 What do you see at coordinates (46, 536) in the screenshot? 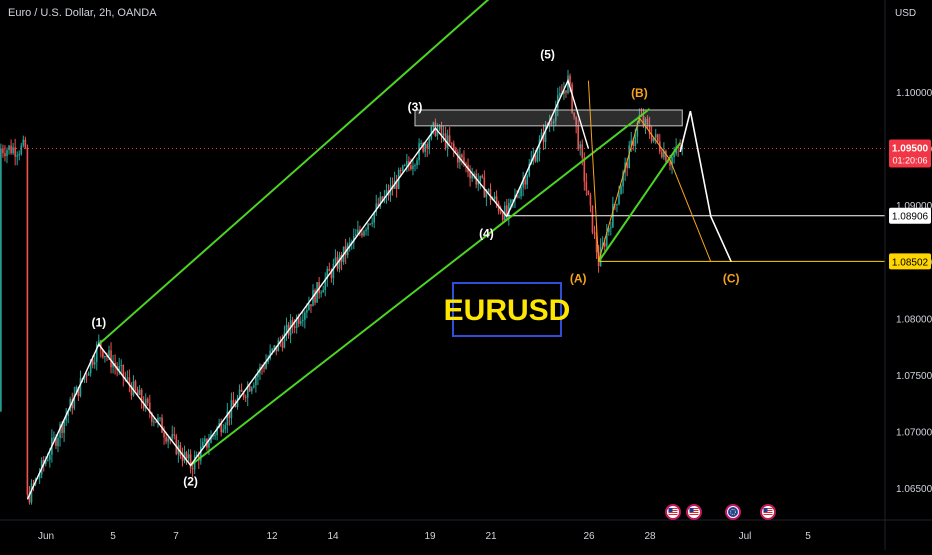
I see `time-tick-label: Jun` at bounding box center [46, 536].